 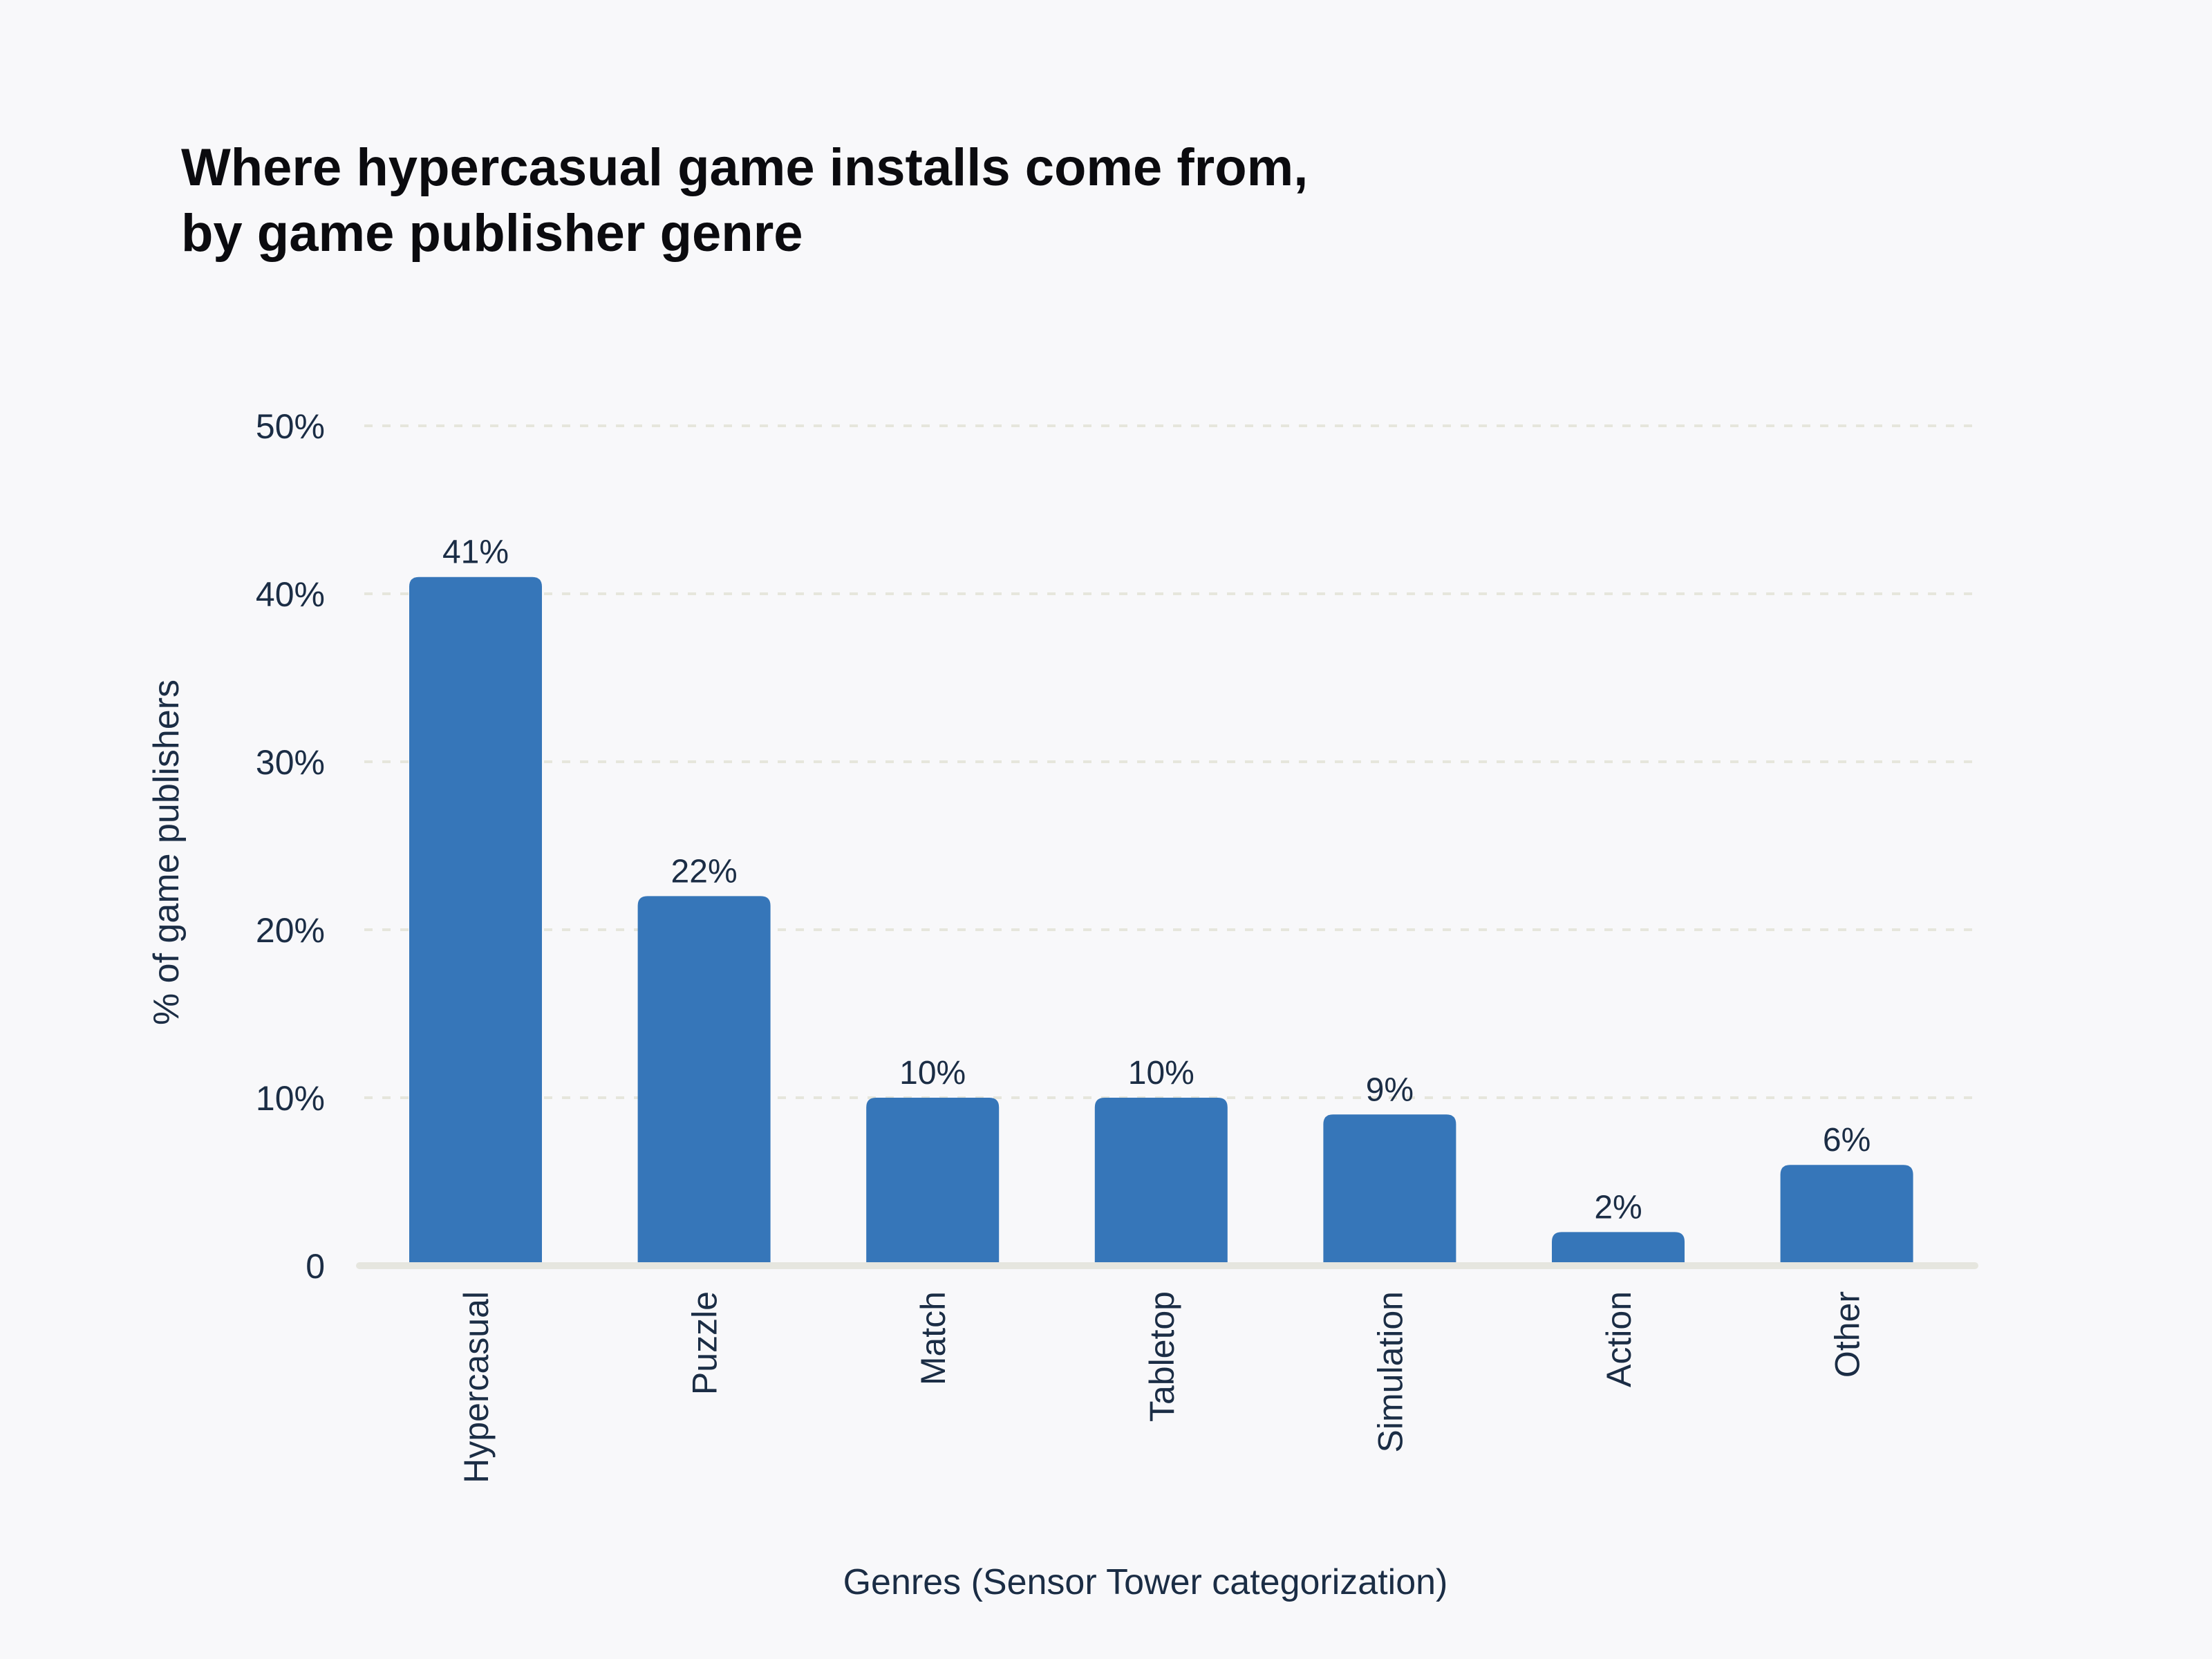 I want to click on x-category-label: Tabletop, so click(x=1162, y=1356).